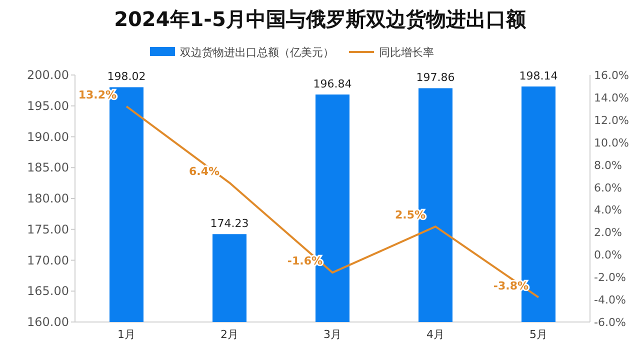  I want to click on y-tick-label: 180.00, so click(48, 199).